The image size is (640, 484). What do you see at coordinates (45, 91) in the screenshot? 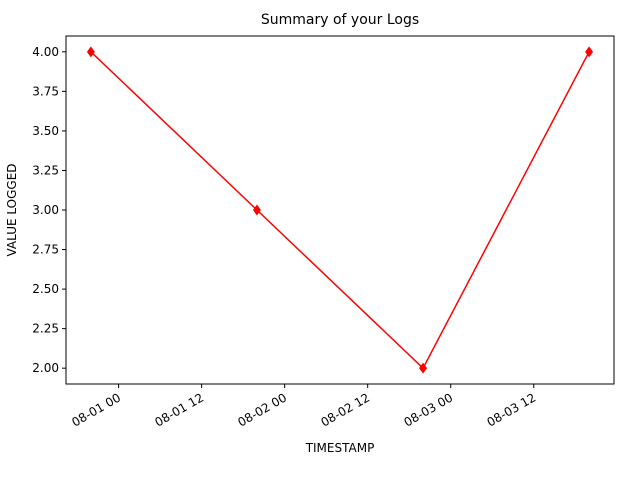
I see `y-tick-label: 3.75` at bounding box center [45, 91].